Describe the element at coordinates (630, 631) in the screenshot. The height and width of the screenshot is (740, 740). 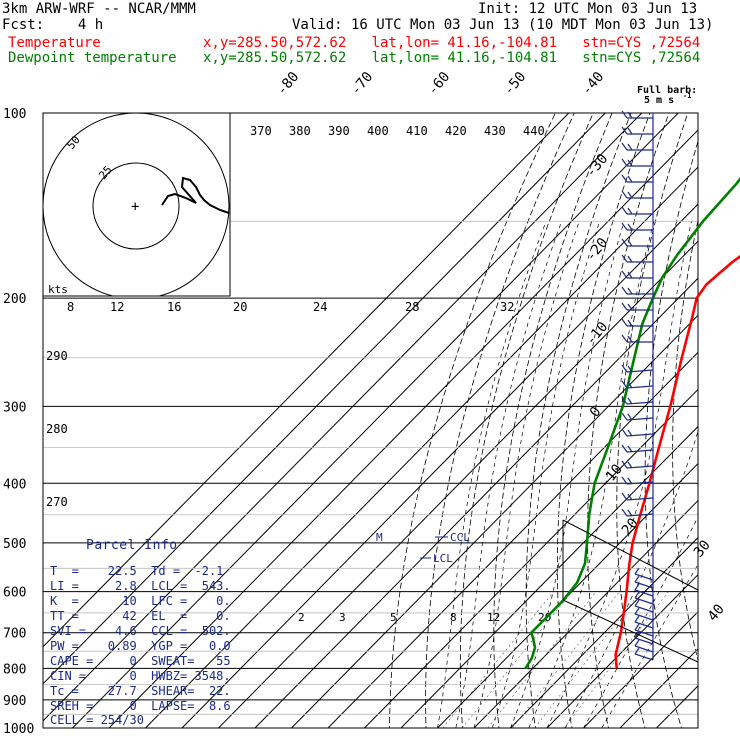
I see `panel-edge` at that location.